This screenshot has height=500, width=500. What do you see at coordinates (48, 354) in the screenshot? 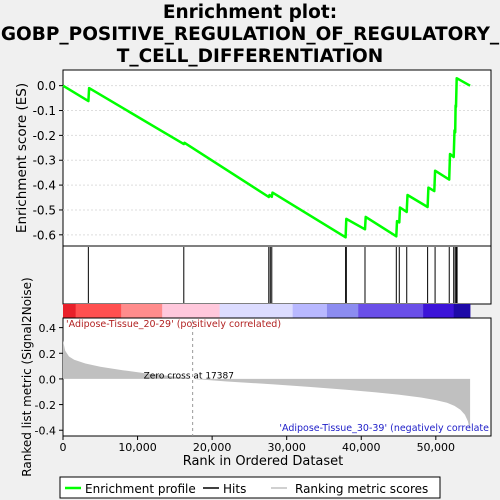
I see `metric-y-tick-label: 0.2` at bounding box center [48, 354].